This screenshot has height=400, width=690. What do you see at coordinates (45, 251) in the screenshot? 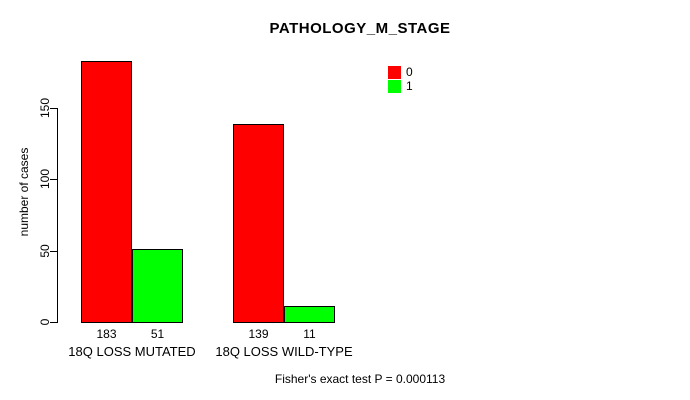
I see `y-tick-label: 50` at bounding box center [45, 251].